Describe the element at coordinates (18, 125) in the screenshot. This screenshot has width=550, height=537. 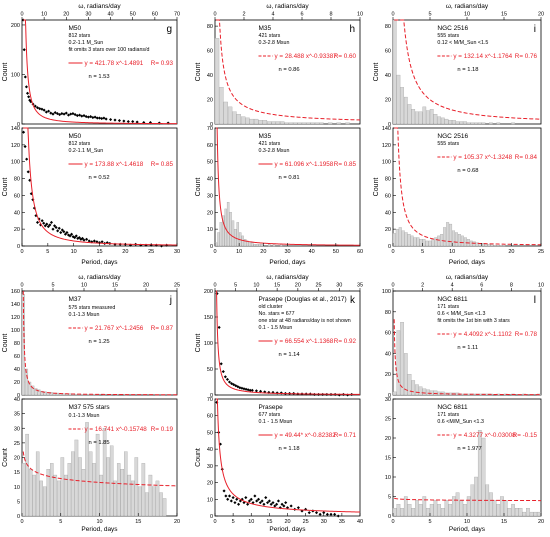
I see `y-tick-label: 0` at that location.